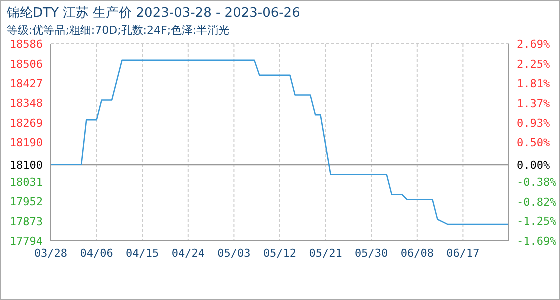  I want to click on x-tick-label: 06/17, so click(463, 253).